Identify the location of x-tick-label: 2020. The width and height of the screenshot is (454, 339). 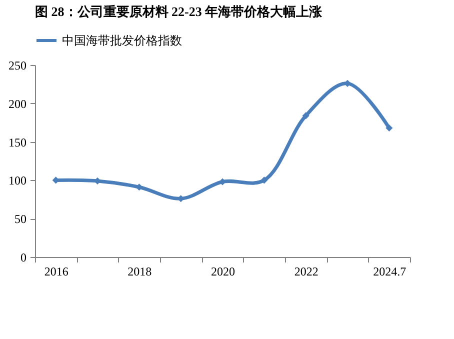
(223, 271).